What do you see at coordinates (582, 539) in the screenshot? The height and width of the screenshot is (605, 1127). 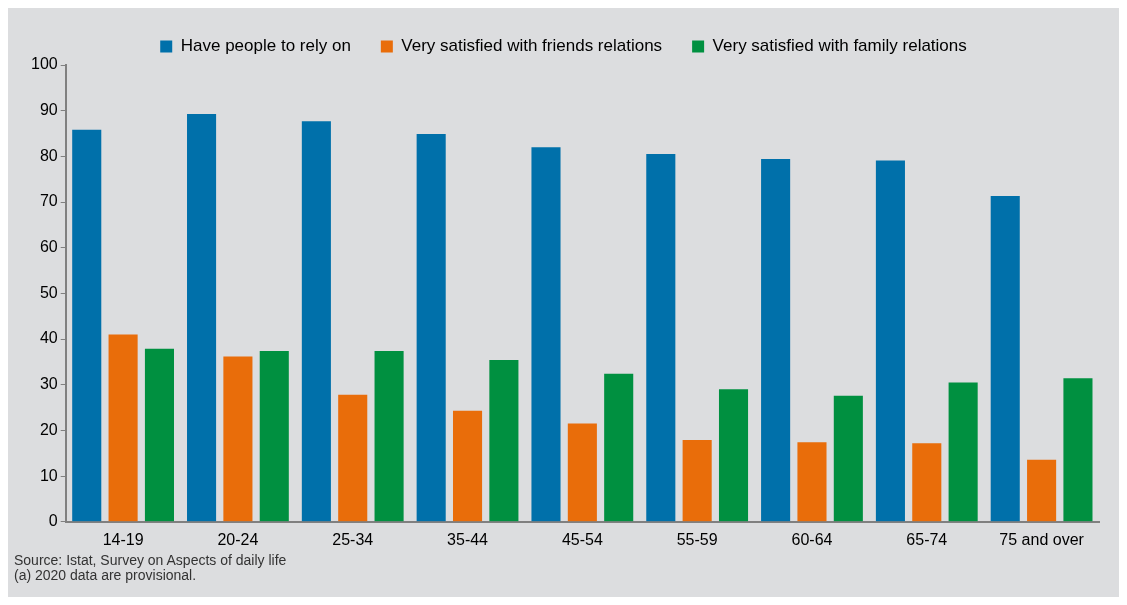 I see `x-tick-label: 45-54` at bounding box center [582, 539].